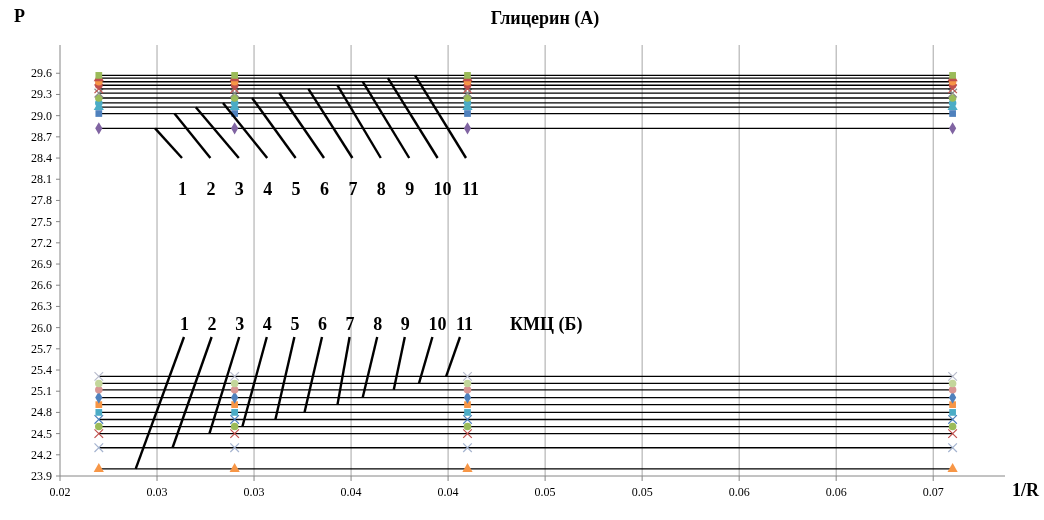  Describe the element at coordinates (41, 242) in the screenshot. I see `y-tick-label: 27.2` at that location.